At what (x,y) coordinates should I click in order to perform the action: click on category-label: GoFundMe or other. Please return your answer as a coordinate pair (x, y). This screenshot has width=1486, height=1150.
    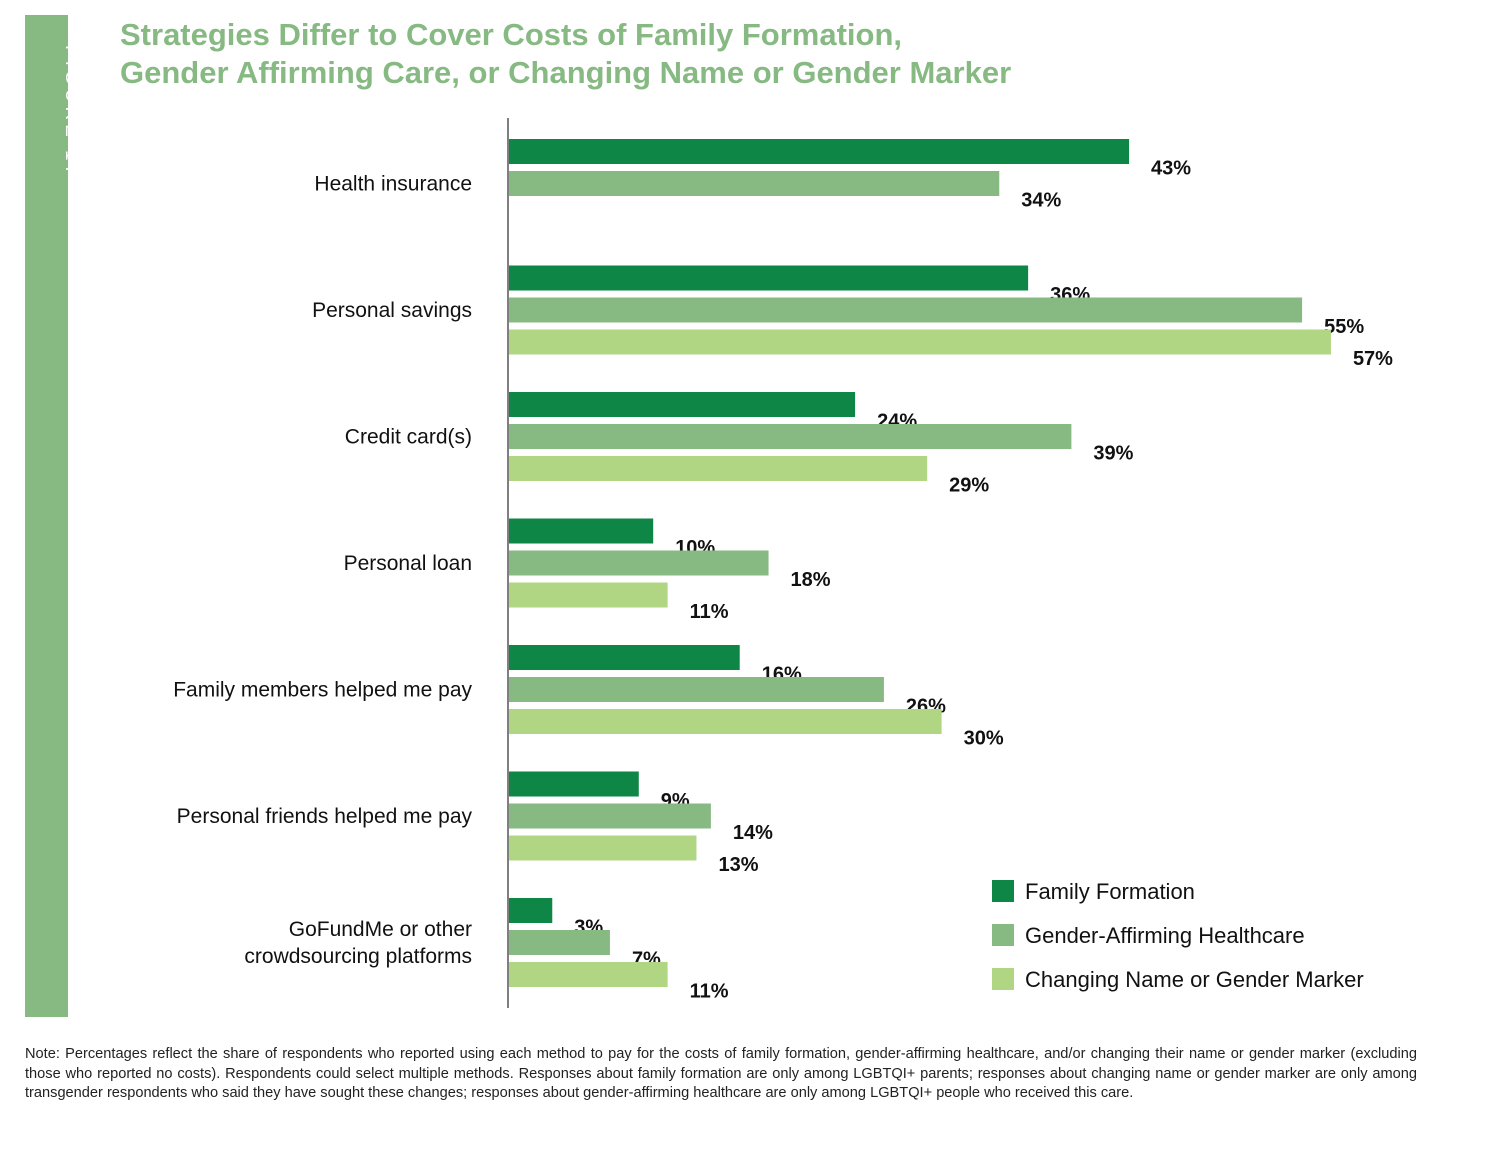
    Looking at the image, I should click on (380, 929).